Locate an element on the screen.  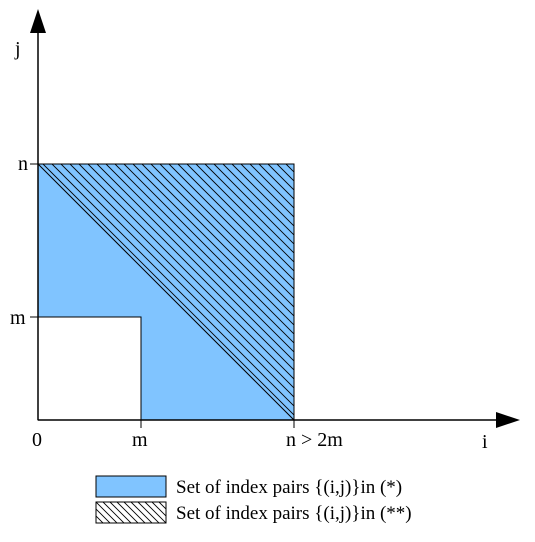
legend-swatch-double-star is located at coordinates (131, 512).